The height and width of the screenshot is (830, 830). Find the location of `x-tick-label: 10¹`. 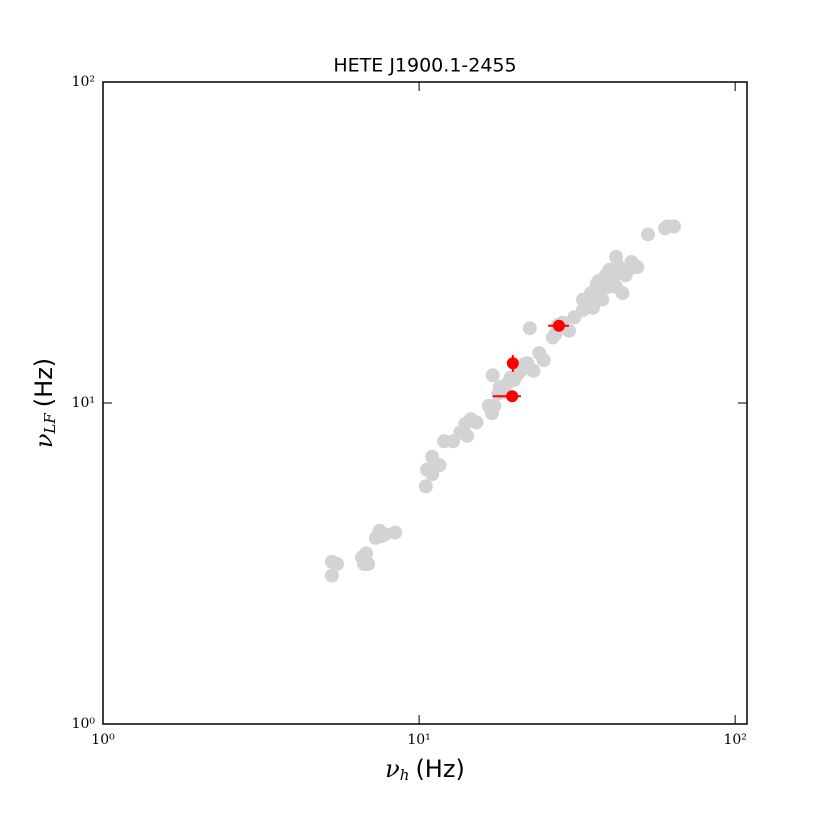

x-tick-label: 10¹ is located at coordinates (418, 740).